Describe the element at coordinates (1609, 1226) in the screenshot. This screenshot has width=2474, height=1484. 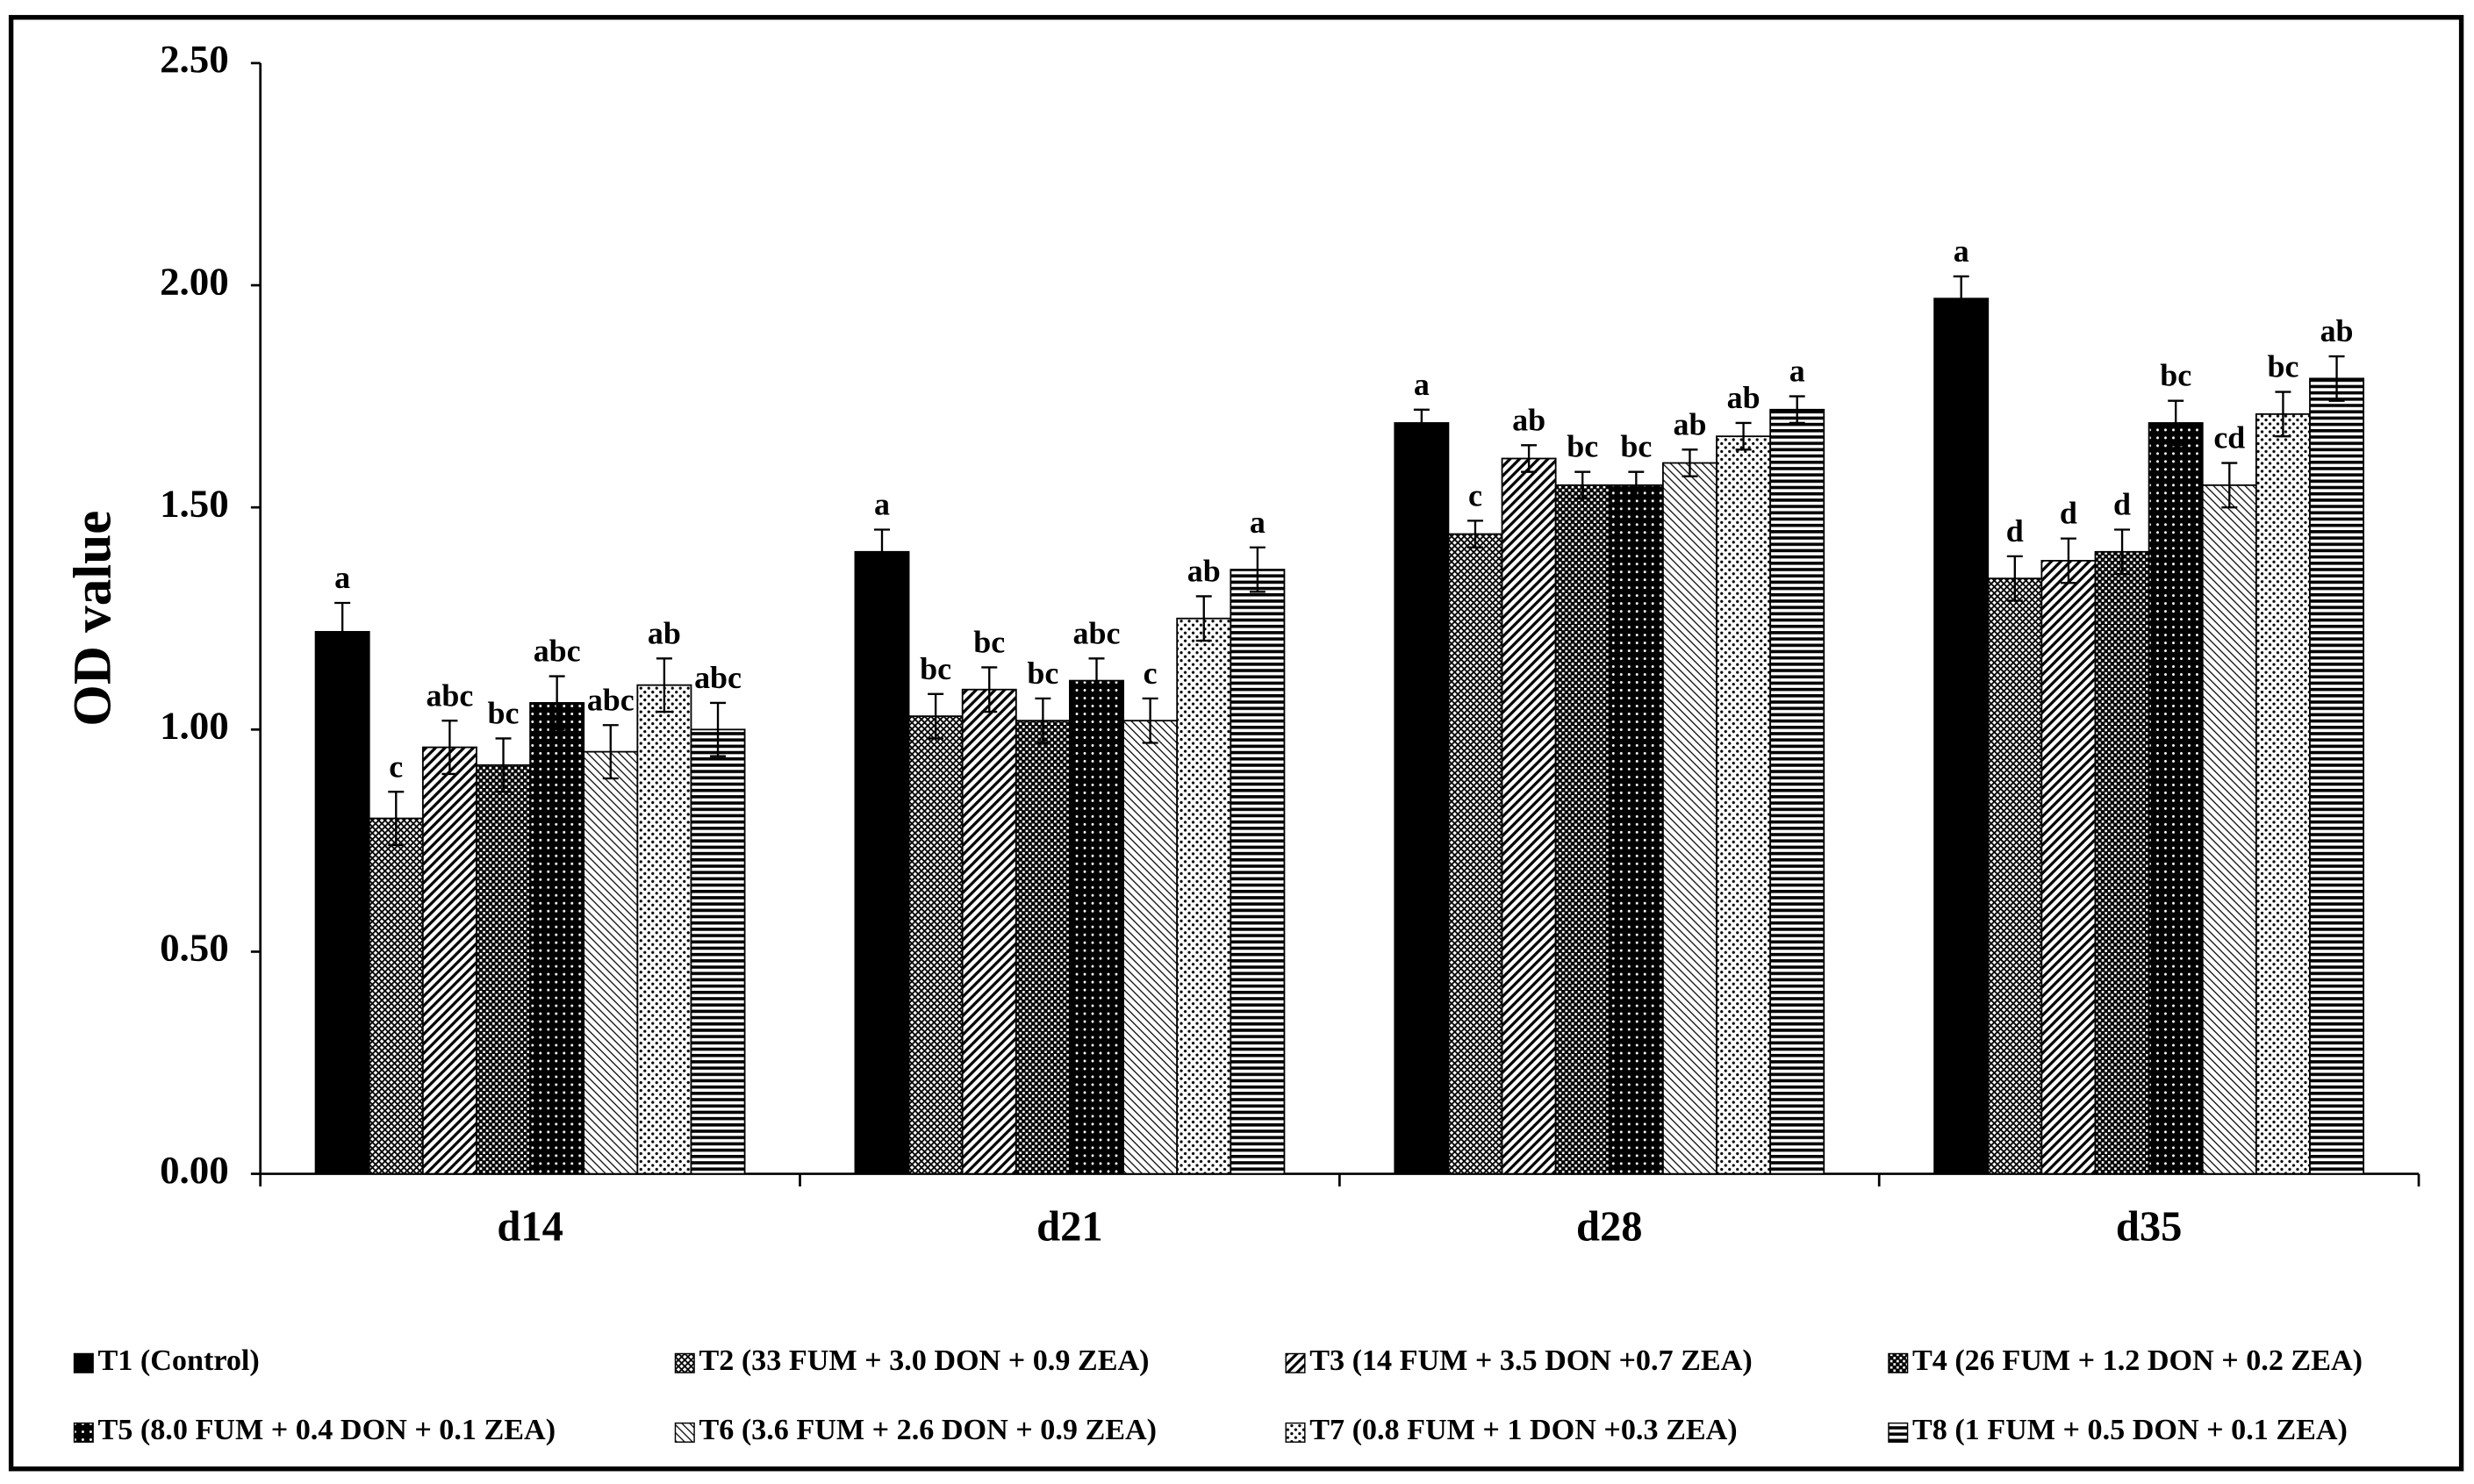
I see `x-tick-label: d28` at that location.